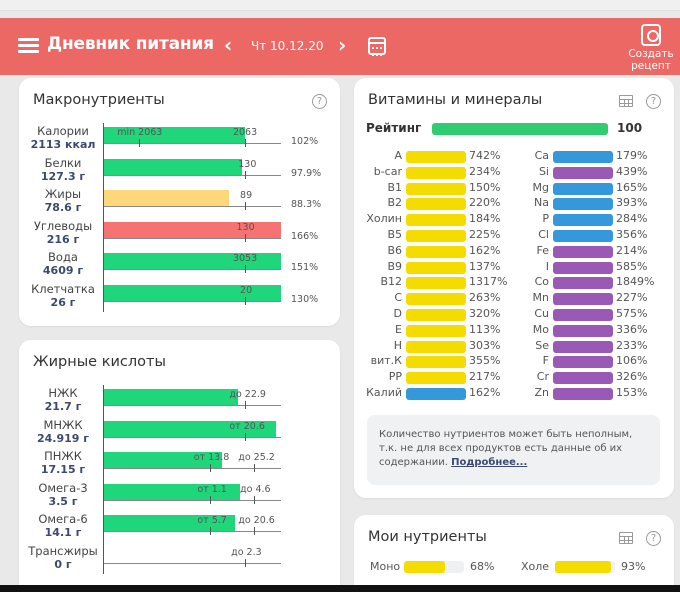  Describe the element at coordinates (545, 219) in the screenshot. I see `nutrient-name: P` at that location.